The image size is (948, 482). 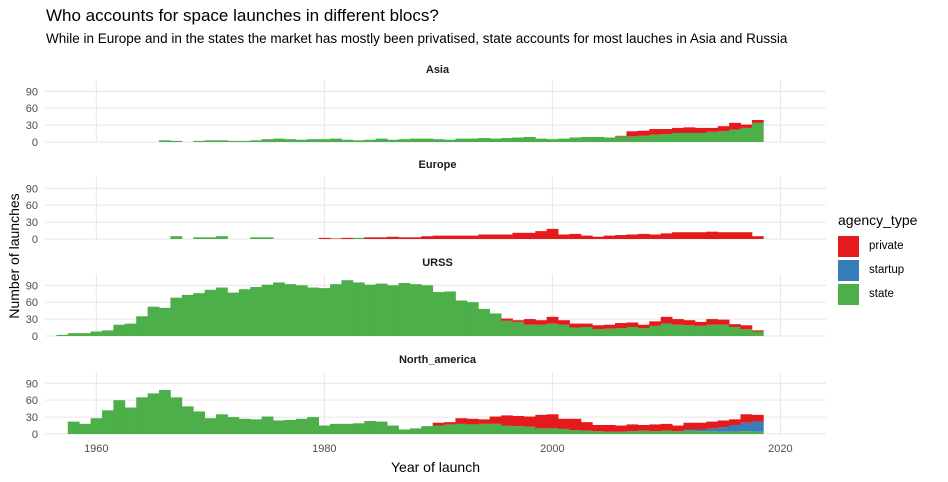 What do you see at coordinates (96, 449) in the screenshot?
I see `x-tick-label: 1960` at bounding box center [96, 449].